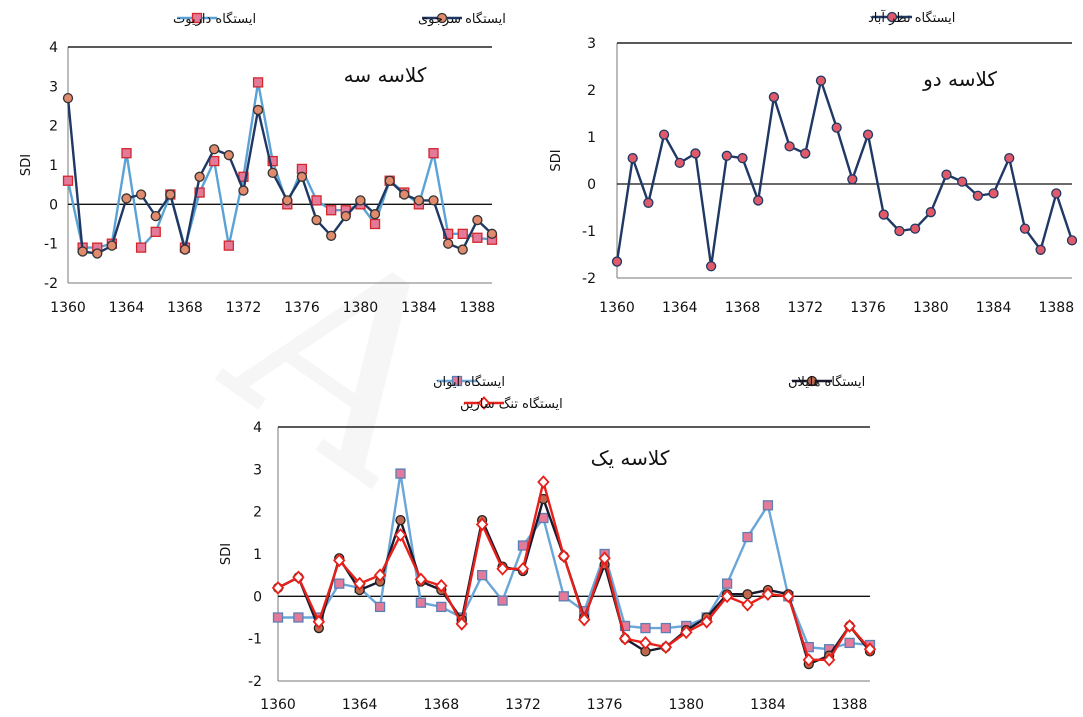 The width and height of the screenshot is (1083, 717). I want to click on legend-label: ایستگاه ایوان, so click(469, 382).